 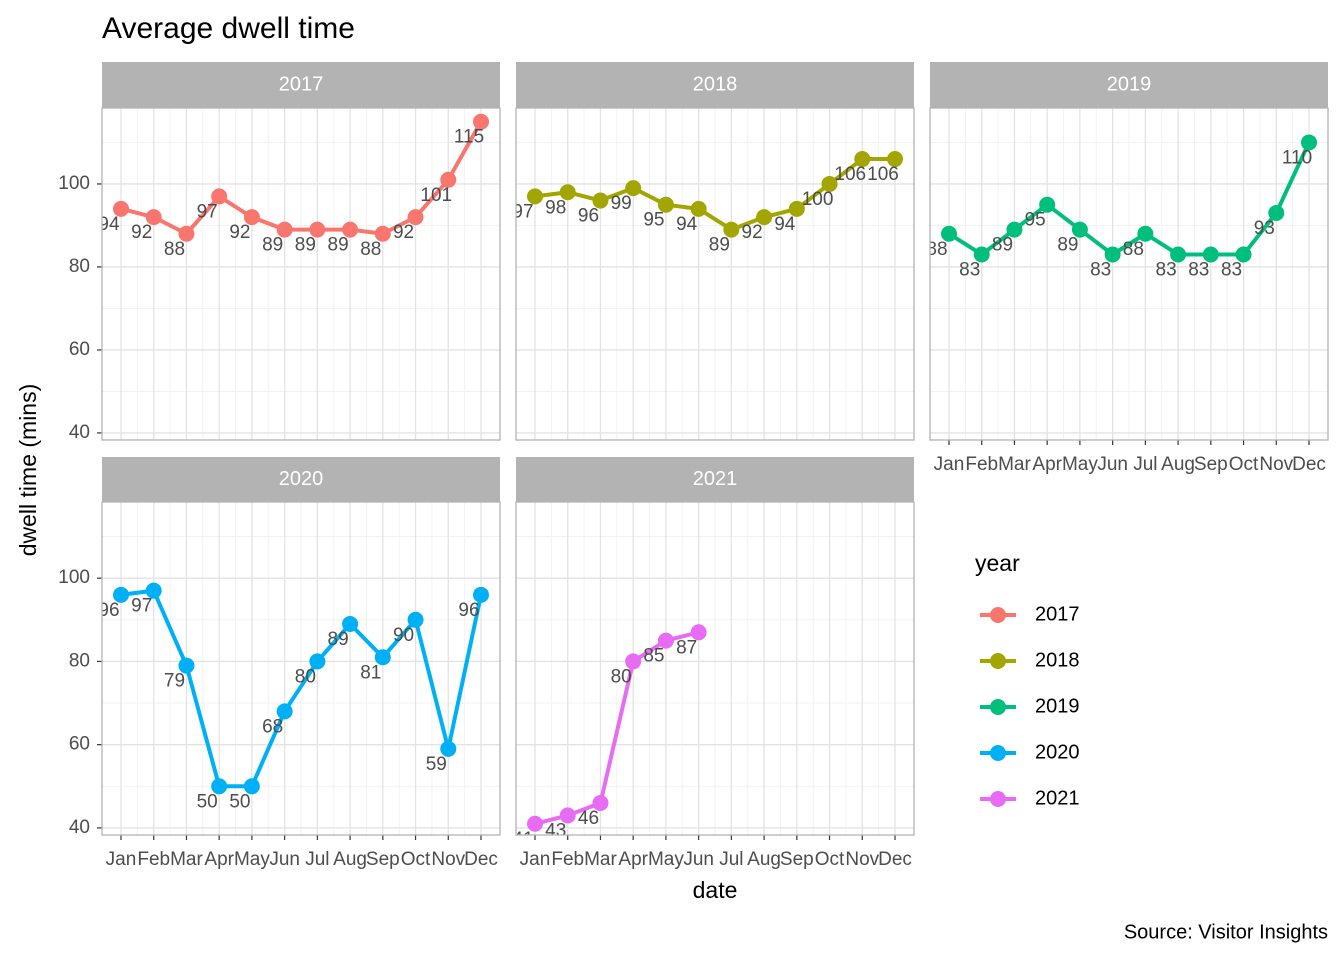 What do you see at coordinates (301, 479) in the screenshot?
I see `strip-label: 2020` at bounding box center [301, 479].